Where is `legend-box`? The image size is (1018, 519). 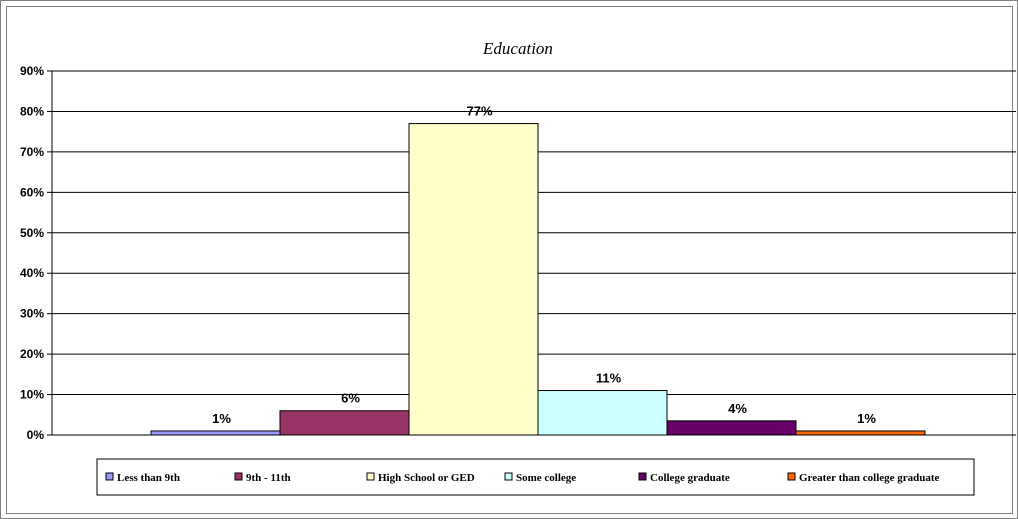
legend-box is located at coordinates (535, 477).